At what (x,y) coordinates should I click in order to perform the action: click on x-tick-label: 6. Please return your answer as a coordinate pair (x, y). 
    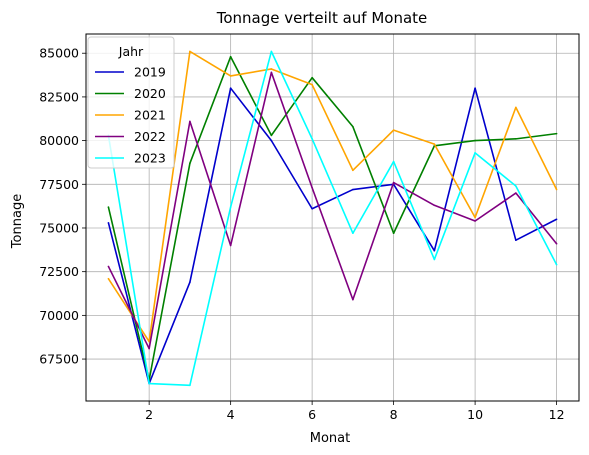
    Looking at the image, I should click on (312, 414).